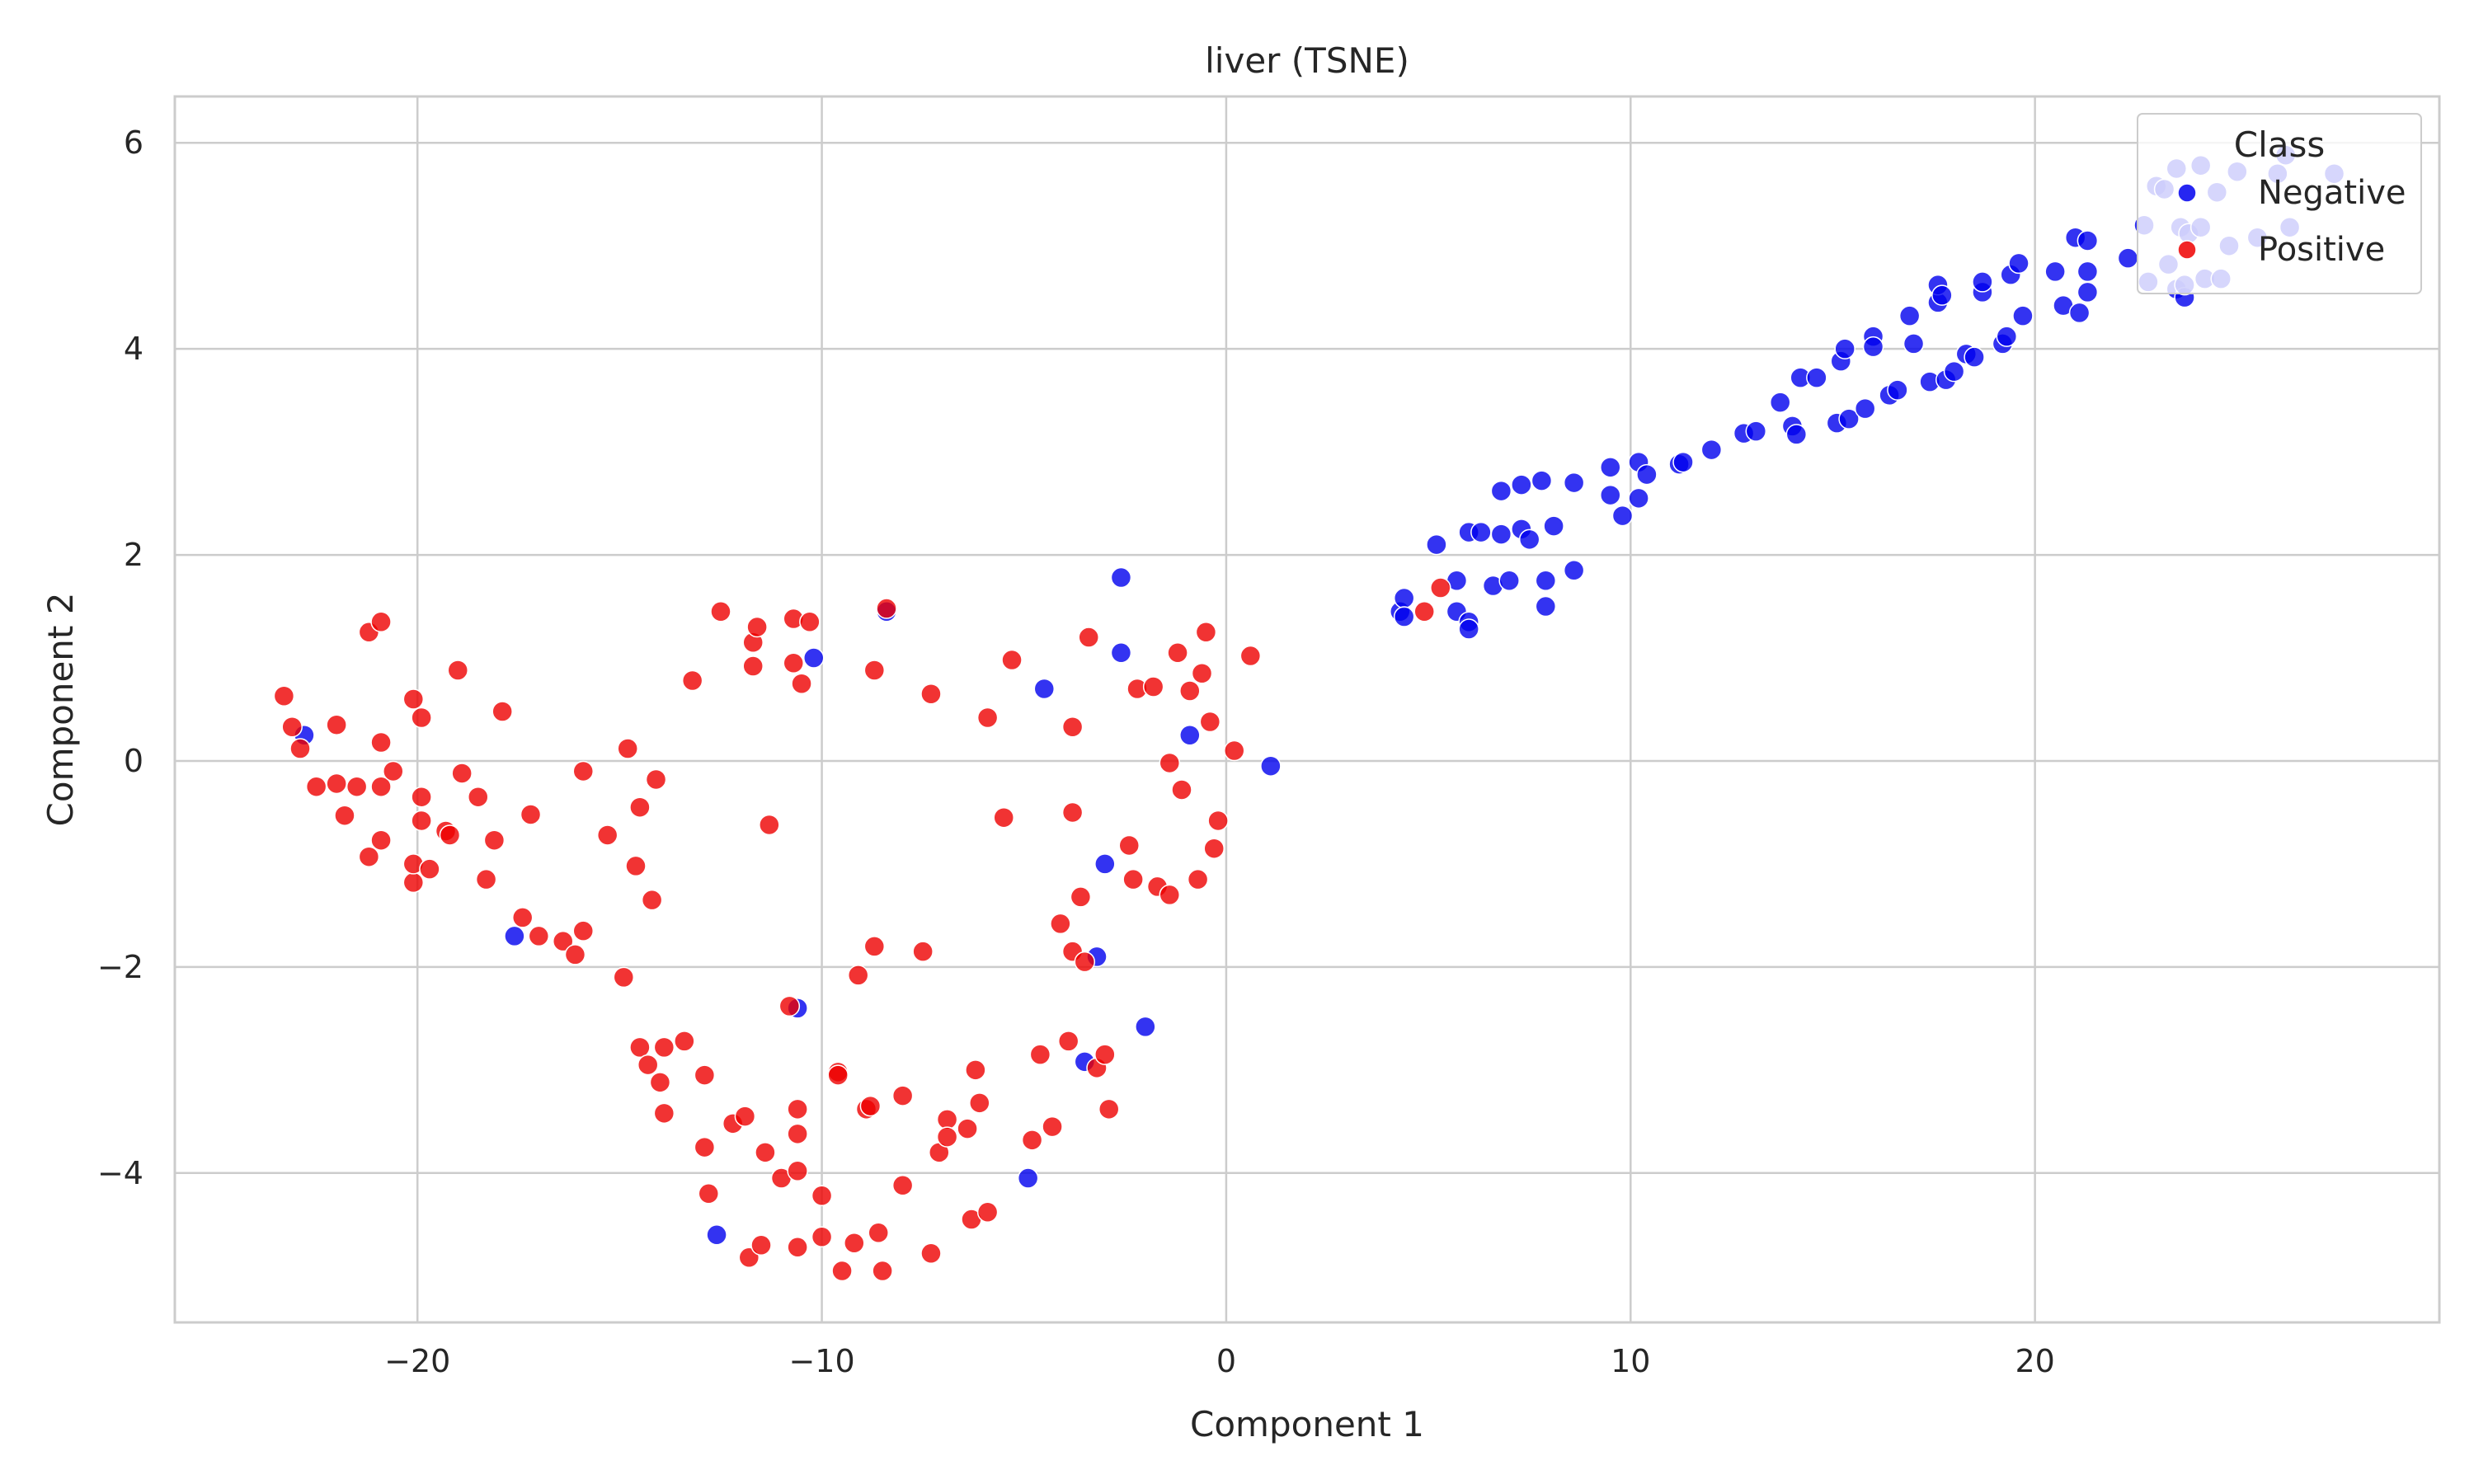 This screenshot has height=1484, width=2474. Describe the element at coordinates (2280, 144) in the screenshot. I see `legend-title: Class` at that location.